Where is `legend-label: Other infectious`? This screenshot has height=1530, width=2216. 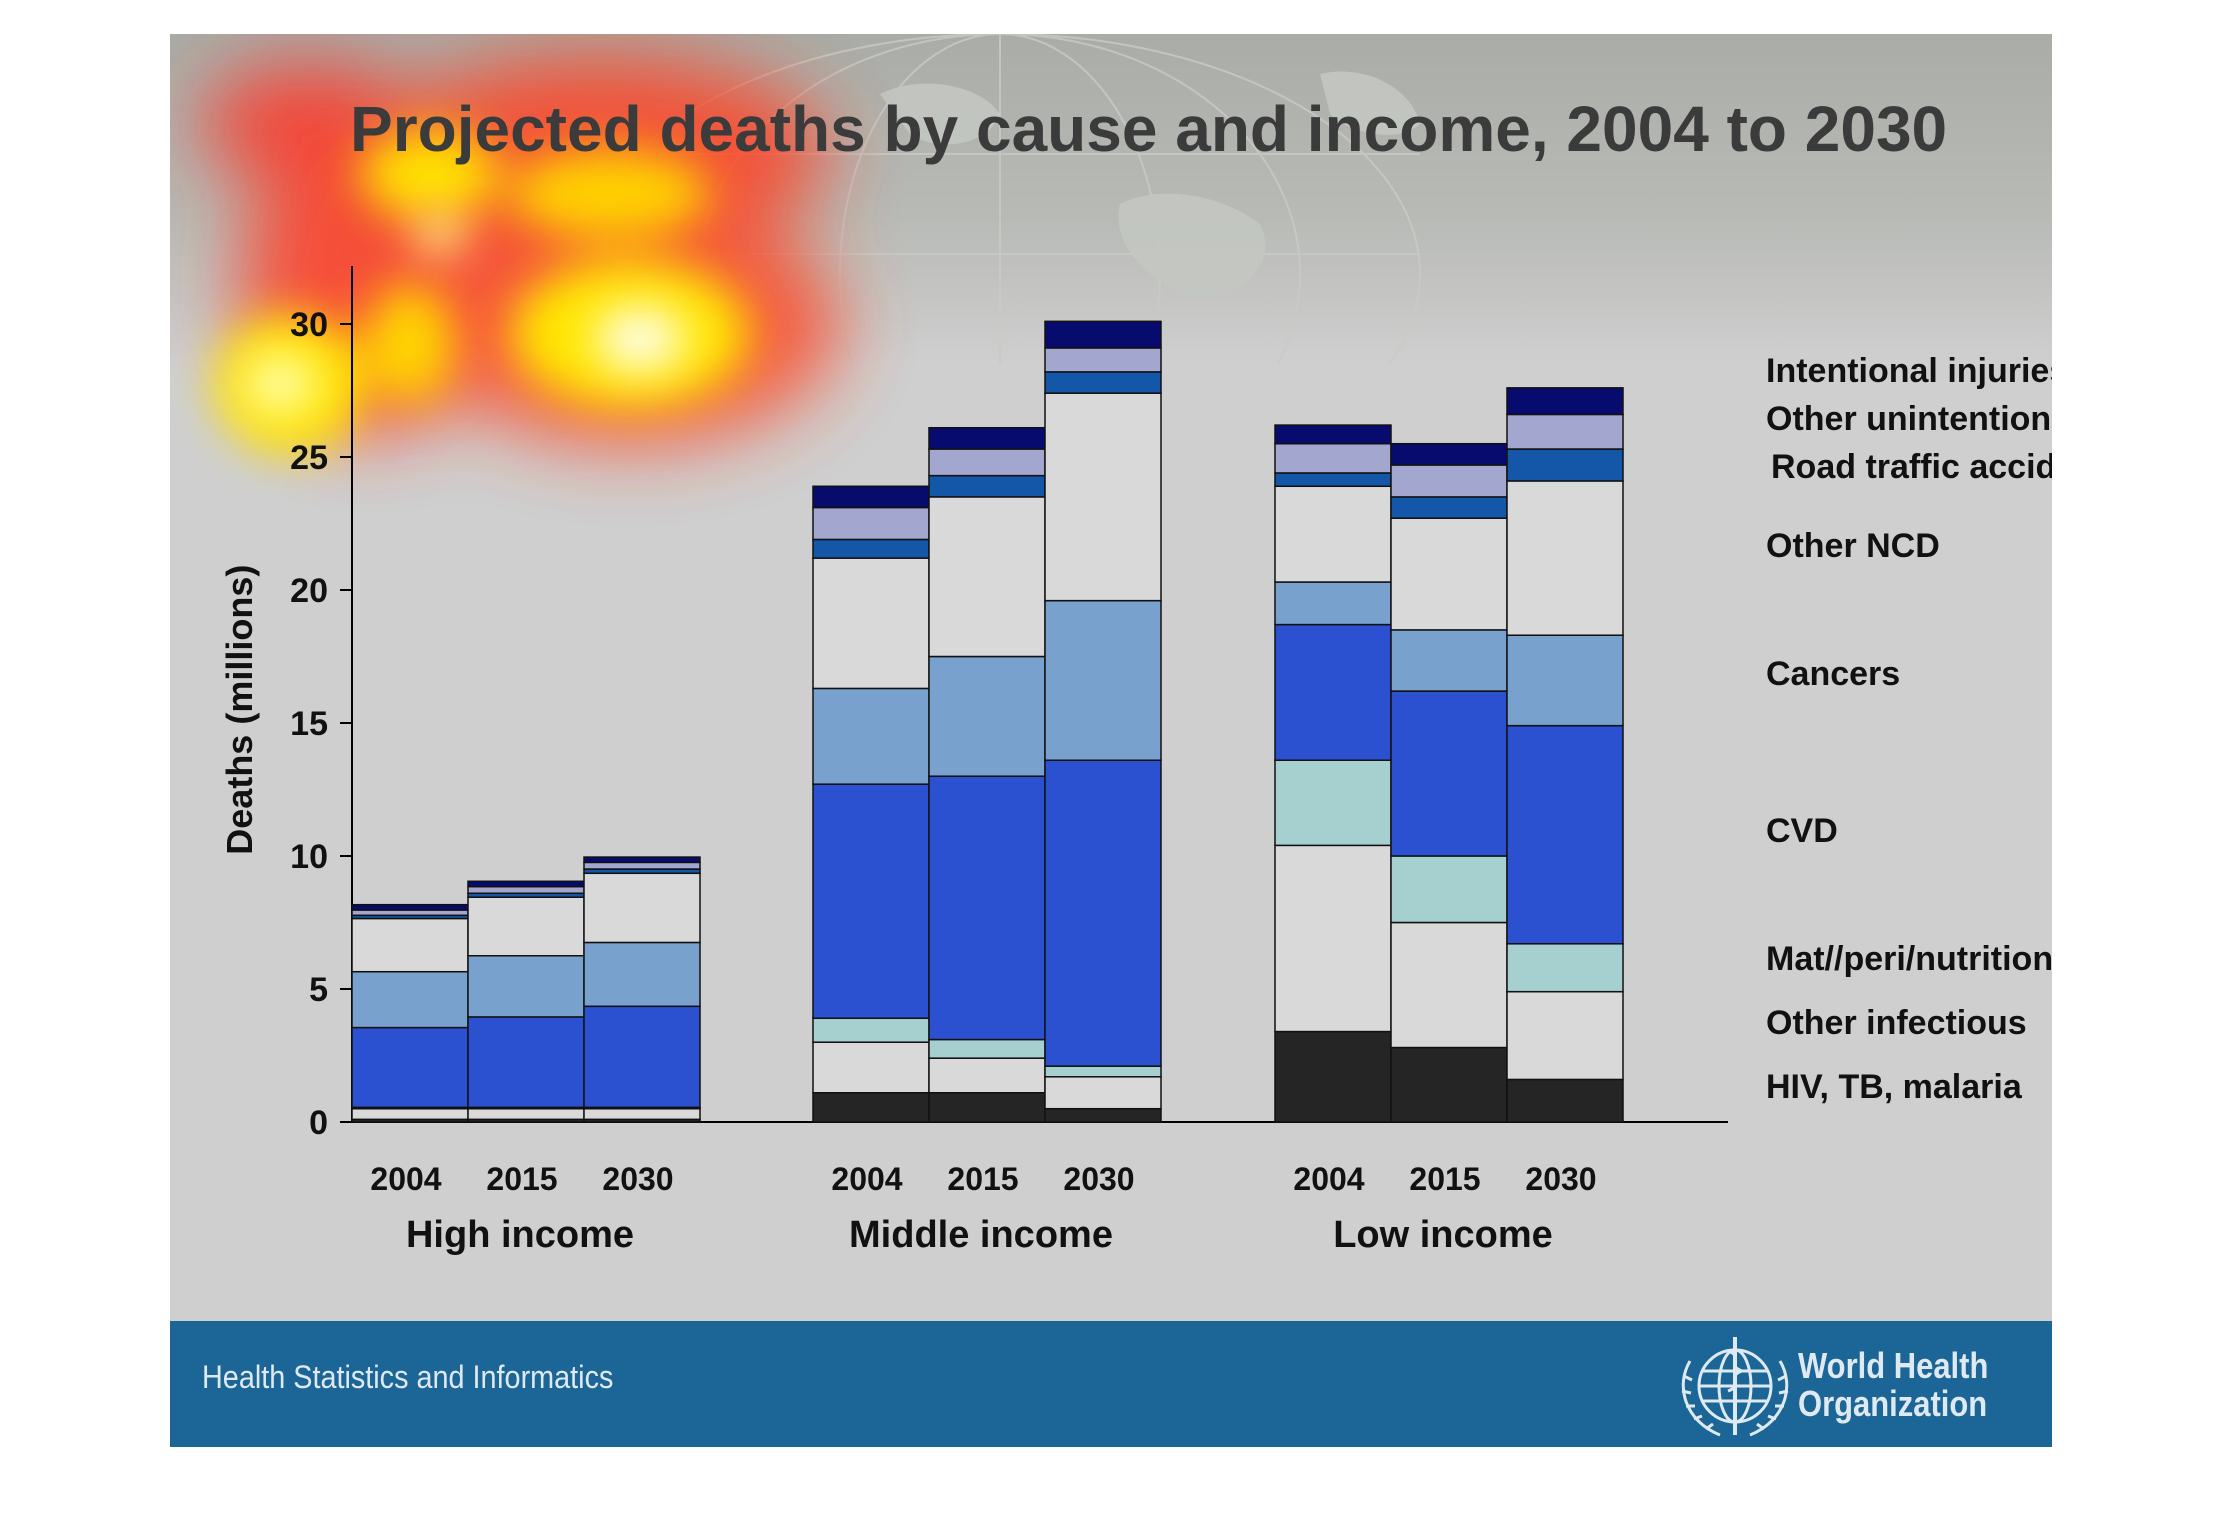
legend-label: Other infectious is located at coordinates (1896, 1023).